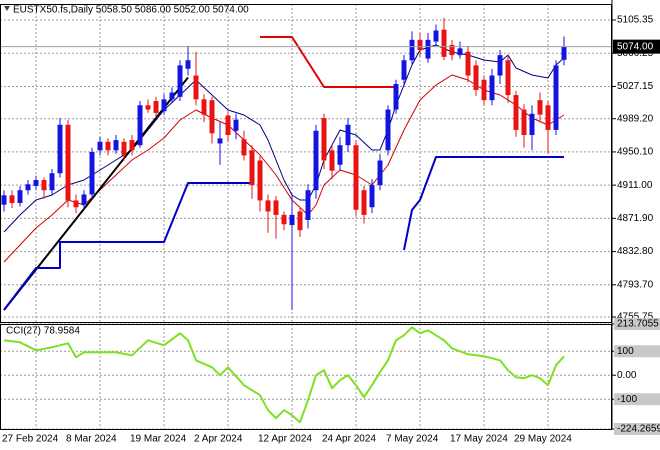 This screenshot has width=660, height=450. What do you see at coordinates (285, 439) in the screenshot?
I see `x-tick-label: 12 Apr 2024` at bounding box center [285, 439].